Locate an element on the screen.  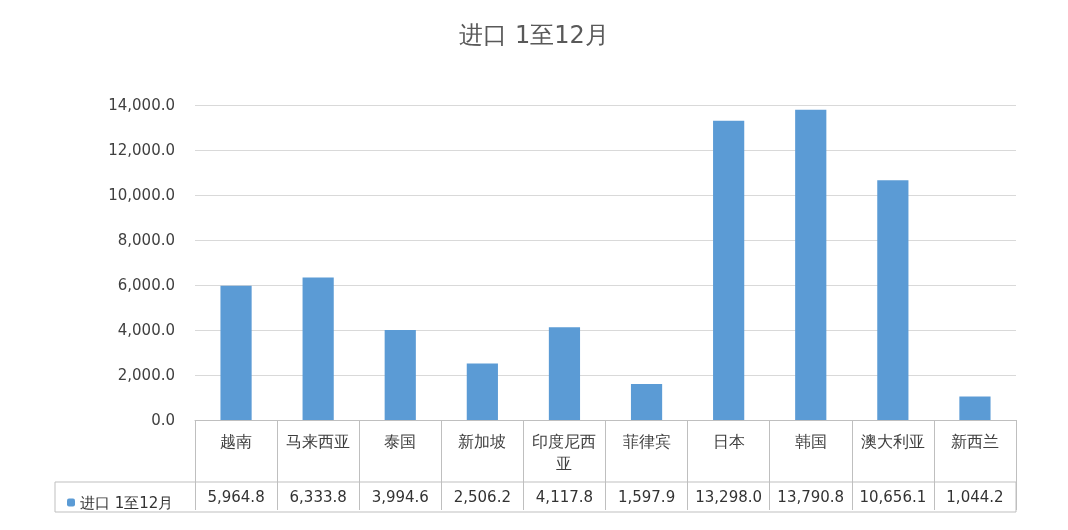
data-label: 1,044.2 is located at coordinates (975, 497).